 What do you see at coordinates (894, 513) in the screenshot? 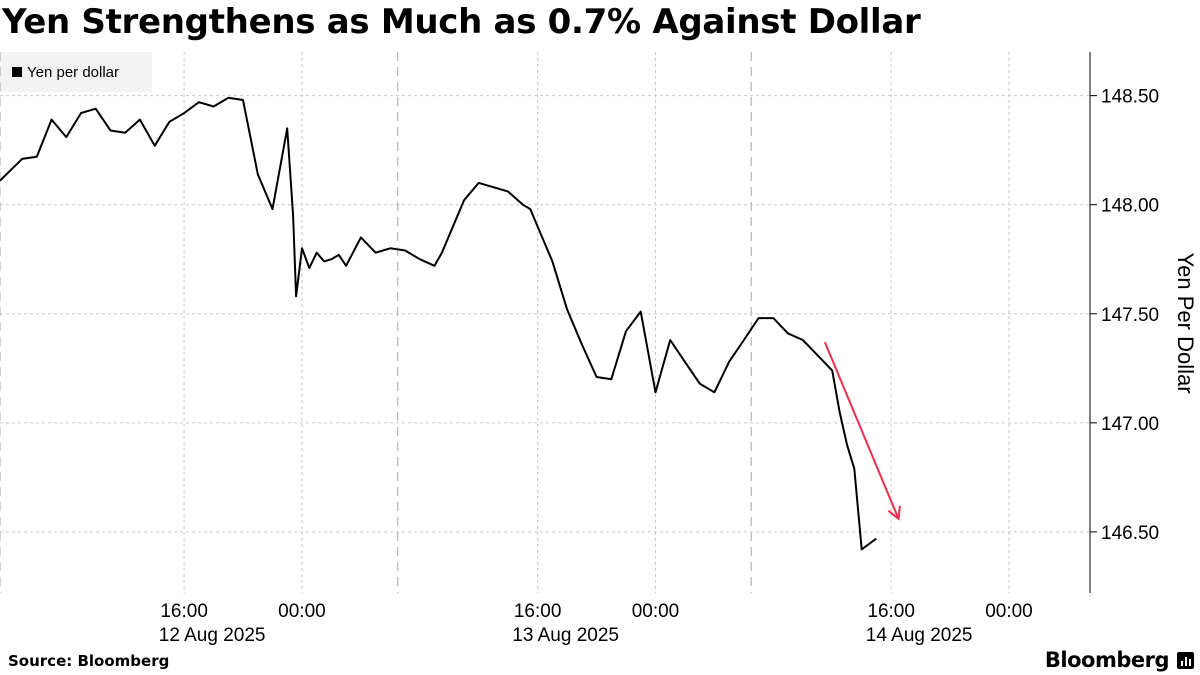
I see `annotation-arrow-head` at bounding box center [894, 513].